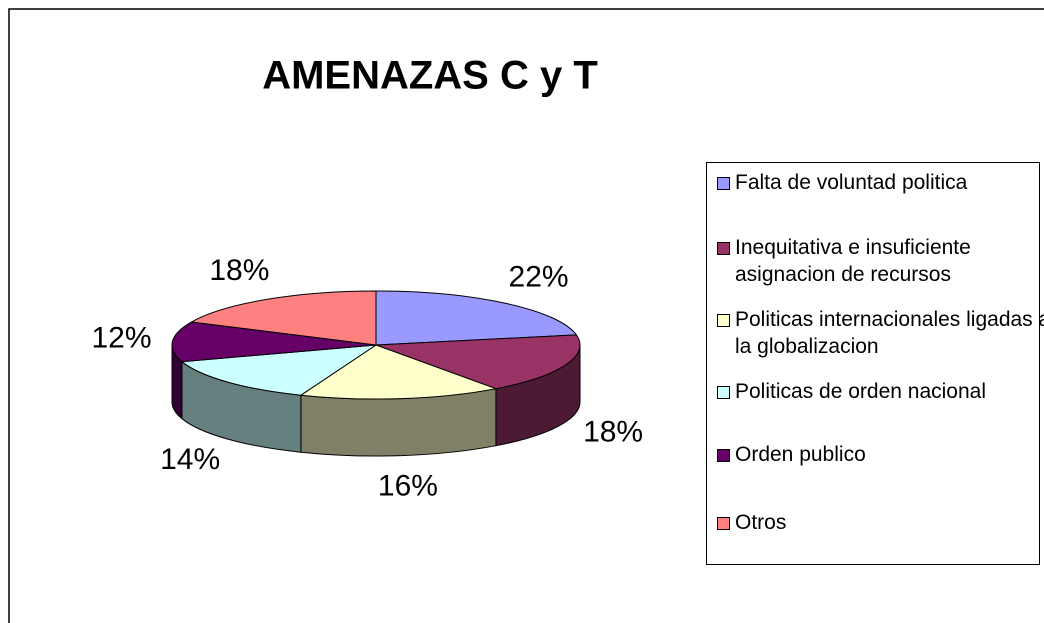 The width and height of the screenshot is (1044, 623). Describe the element at coordinates (761, 522) in the screenshot. I see `legend-label: Otros` at that location.